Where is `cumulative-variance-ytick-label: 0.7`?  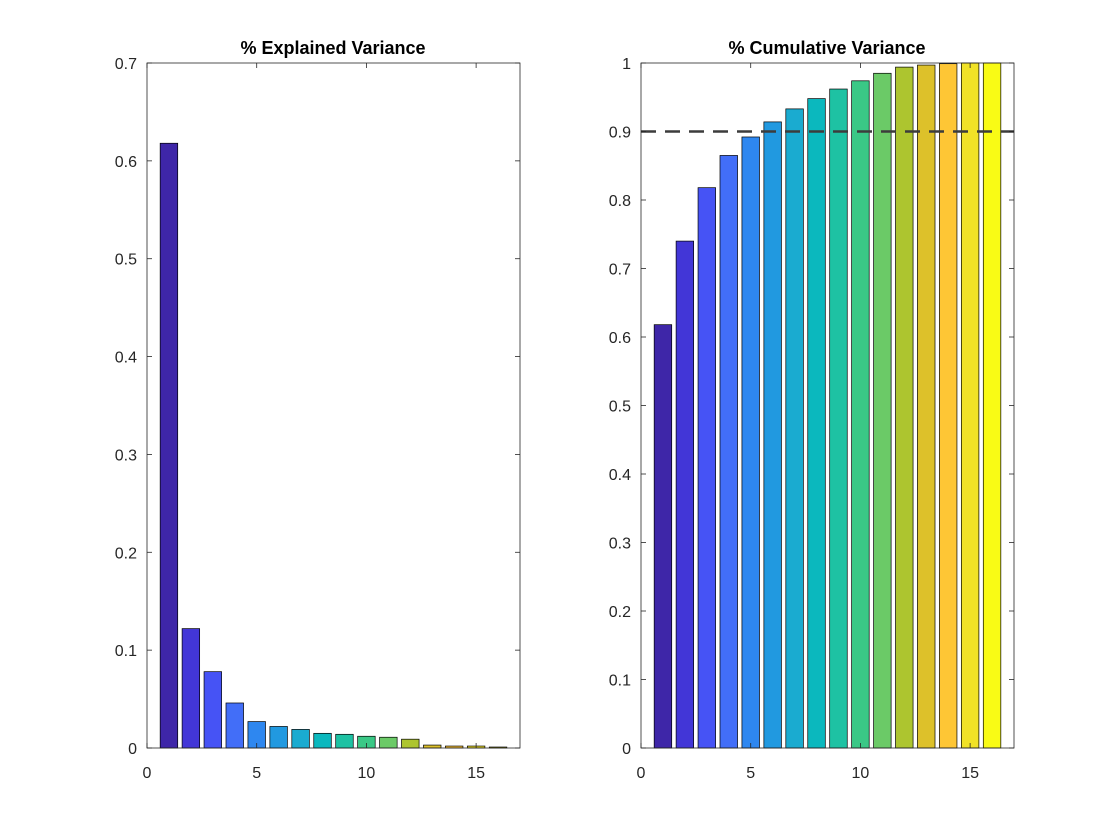
cumulative-variance-ytick-label: 0.7 is located at coordinates (620, 270).